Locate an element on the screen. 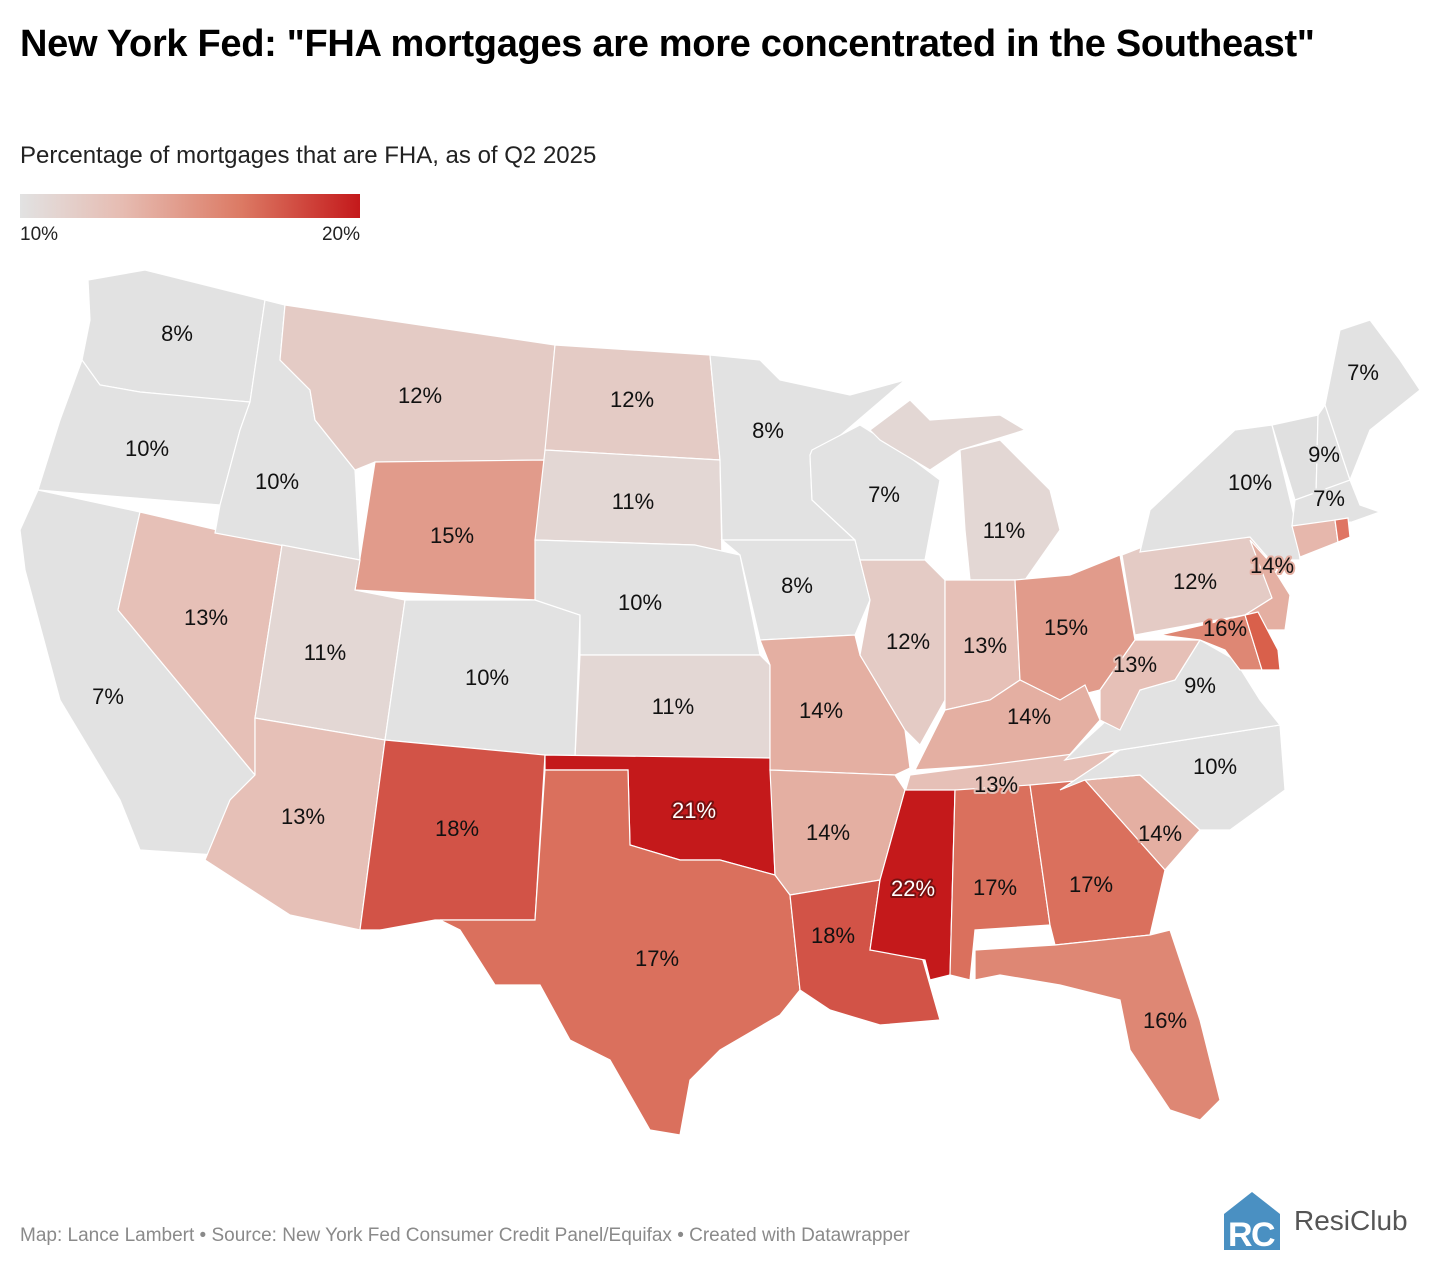 This screenshot has height=1270, width=1440. state-label-kansas: 11% is located at coordinates (673, 706).